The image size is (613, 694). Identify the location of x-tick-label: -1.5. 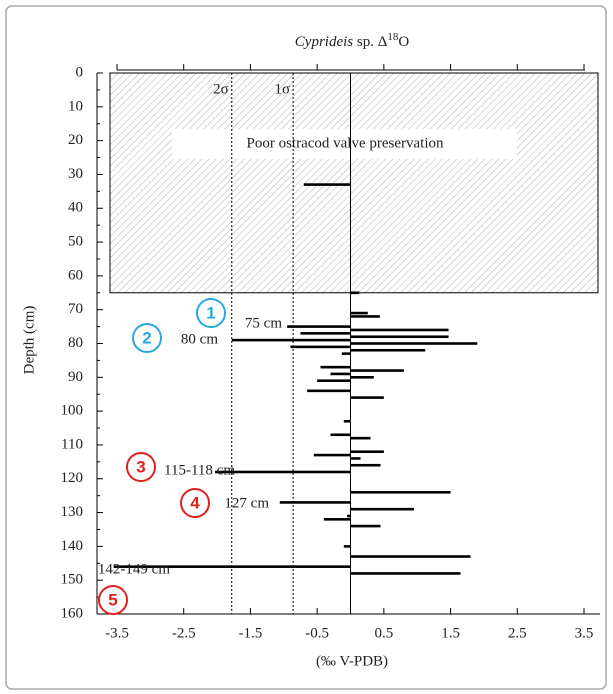
(251, 633).